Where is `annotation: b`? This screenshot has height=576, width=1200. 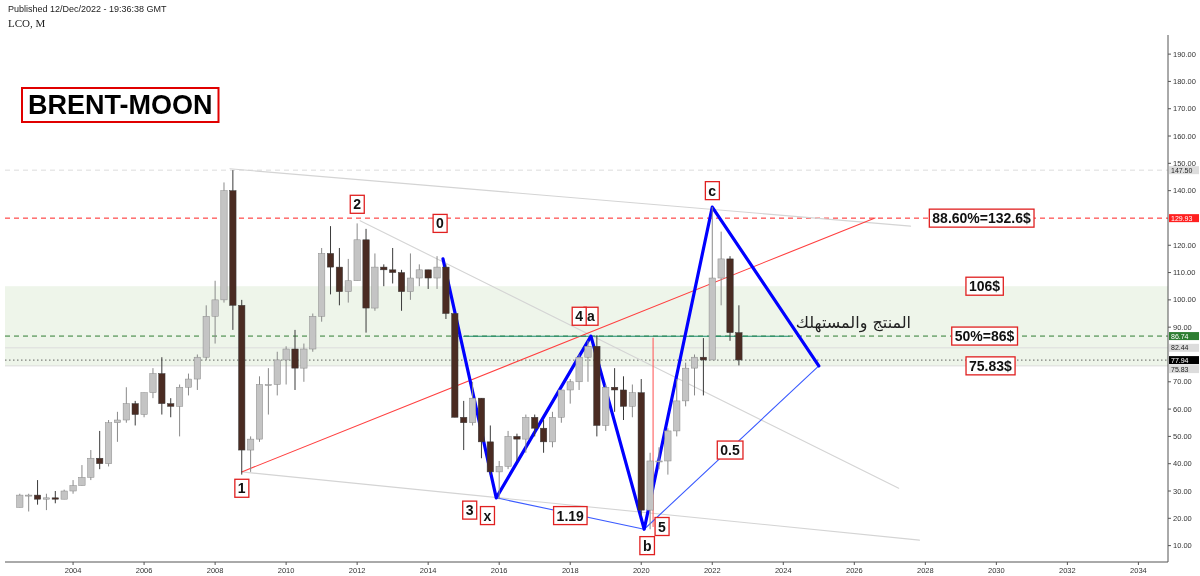 annotation: b is located at coordinates (647, 545).